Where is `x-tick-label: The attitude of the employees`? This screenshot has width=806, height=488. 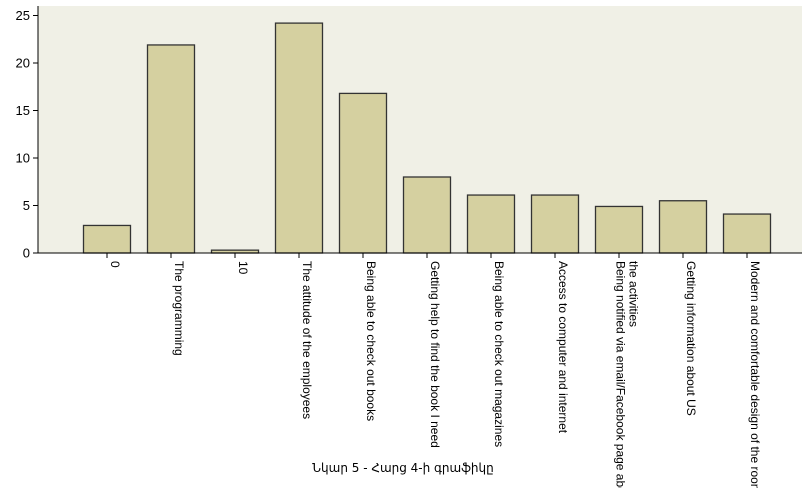 x-tick-label: The attitude of the employees is located at coordinates (307, 340).